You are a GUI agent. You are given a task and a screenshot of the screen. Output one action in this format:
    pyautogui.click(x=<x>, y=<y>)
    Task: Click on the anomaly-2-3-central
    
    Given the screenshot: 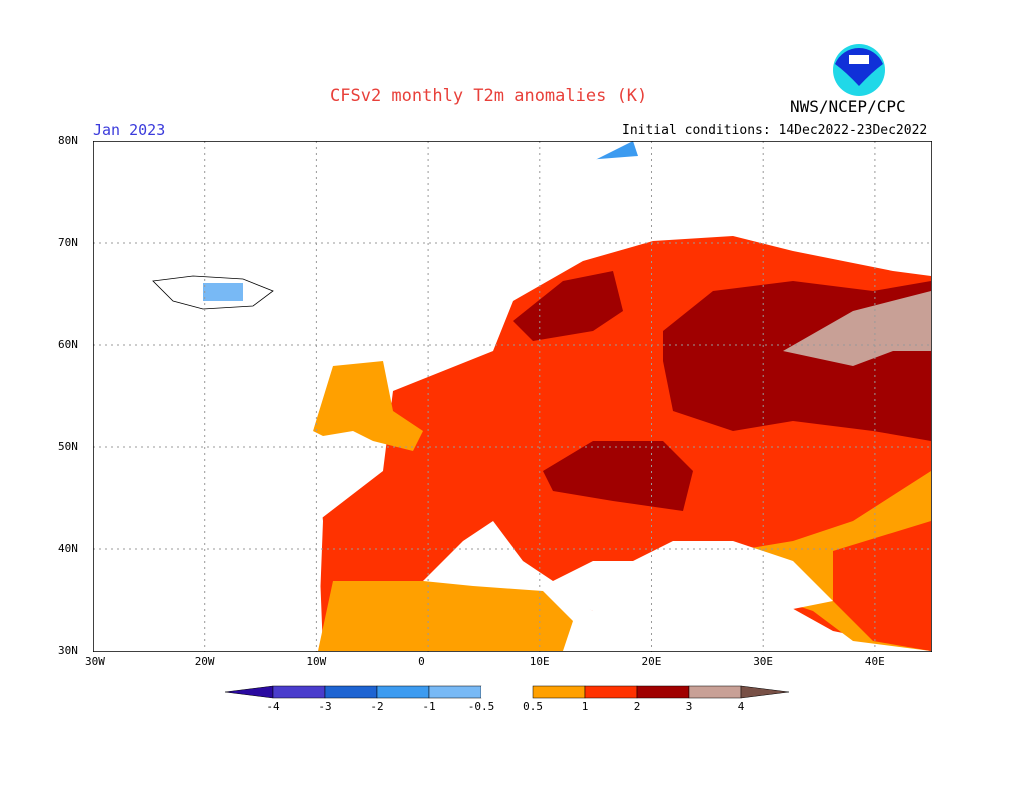 What is the action you would take?
    pyautogui.click(x=618, y=476)
    